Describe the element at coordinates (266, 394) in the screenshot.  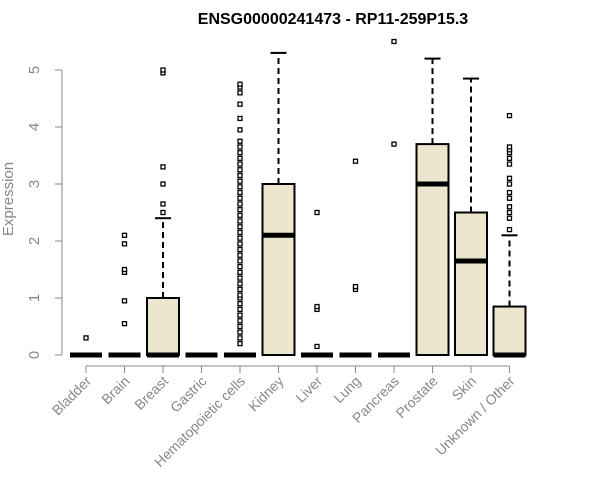
I see `x-tick-label: Kidney` at that location.